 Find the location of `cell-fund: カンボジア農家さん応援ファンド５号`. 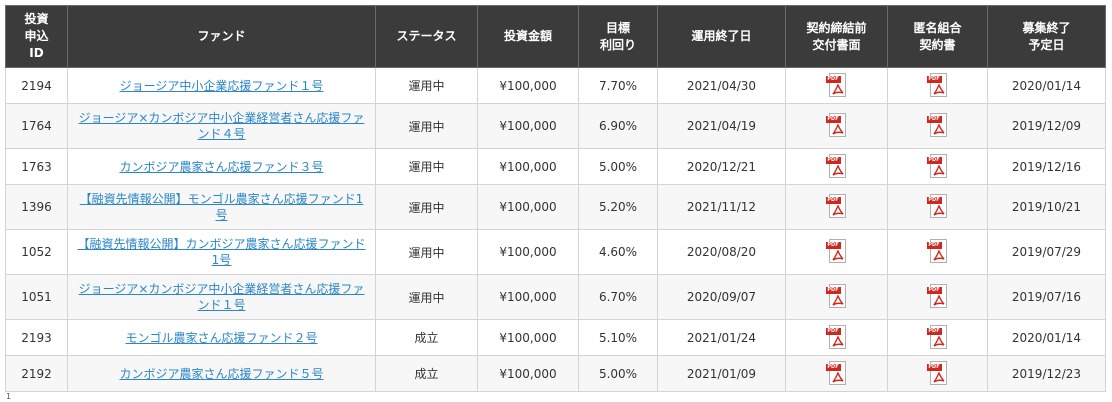

cell-fund: カンボジア農家さん応援ファンド５号 is located at coordinates (221, 373).